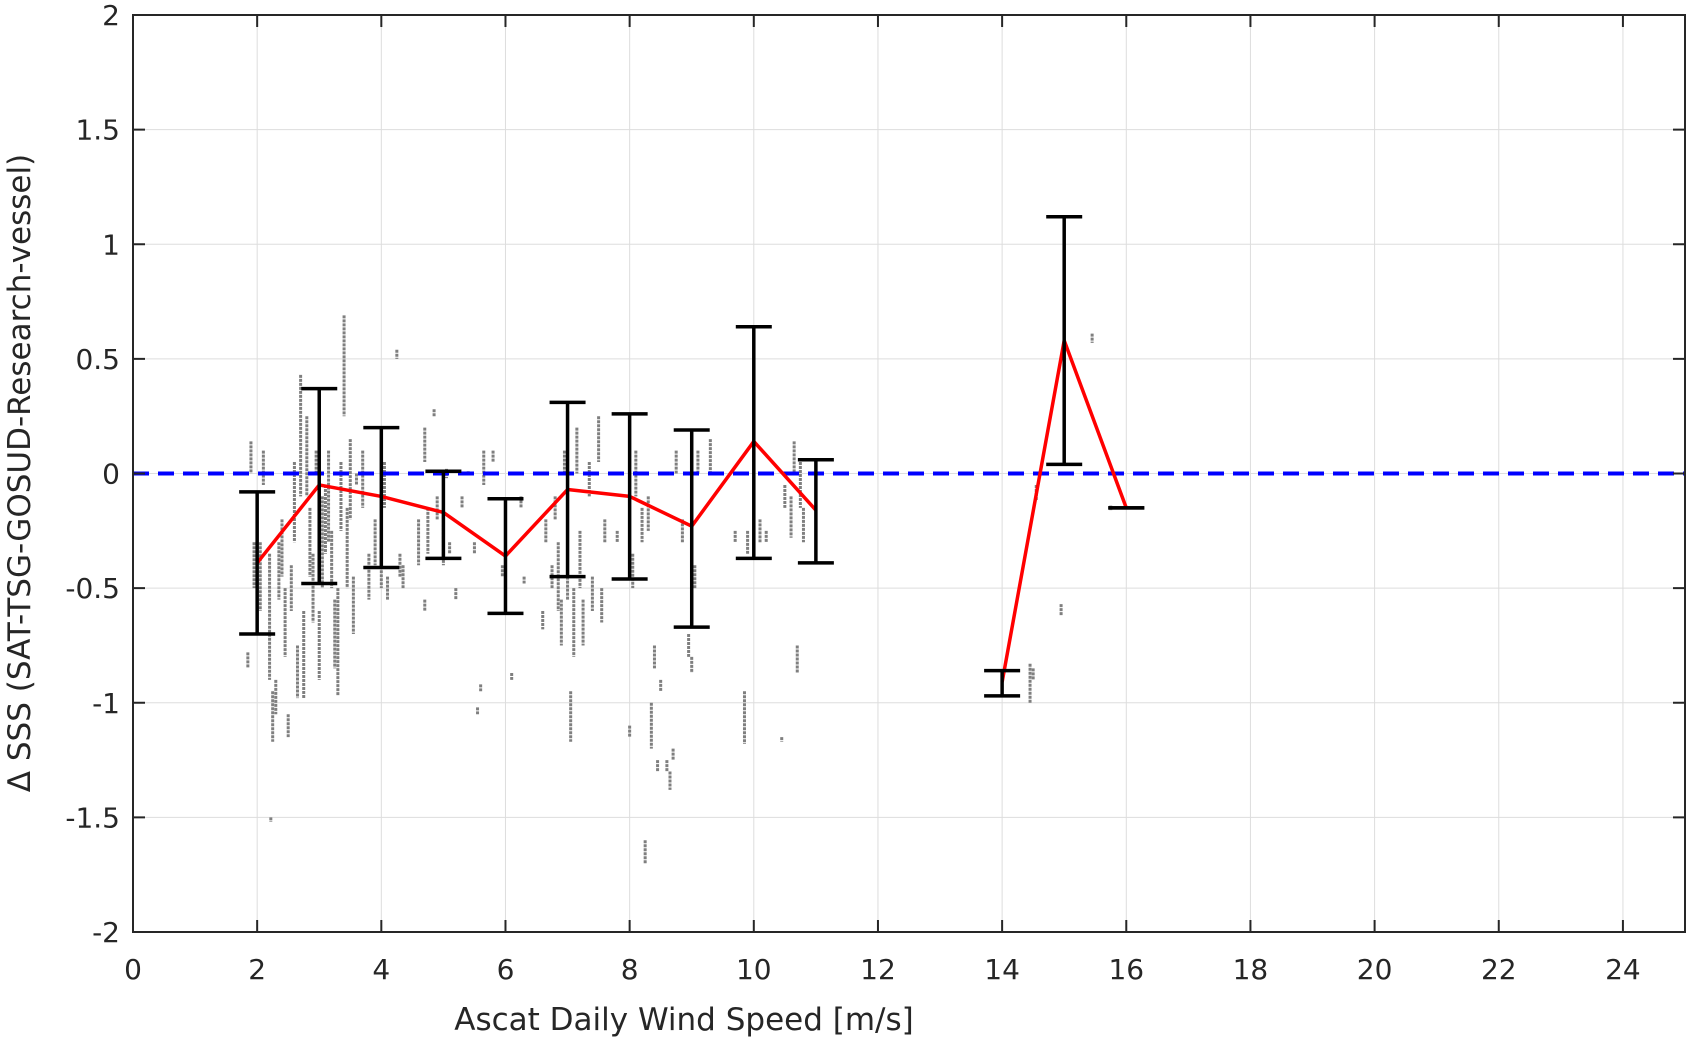 The height and width of the screenshot is (1039, 1687). What do you see at coordinates (683, 1020) in the screenshot?
I see `x-axis-label: Ascat Daily Wind Speed [m/s]` at bounding box center [683, 1020].